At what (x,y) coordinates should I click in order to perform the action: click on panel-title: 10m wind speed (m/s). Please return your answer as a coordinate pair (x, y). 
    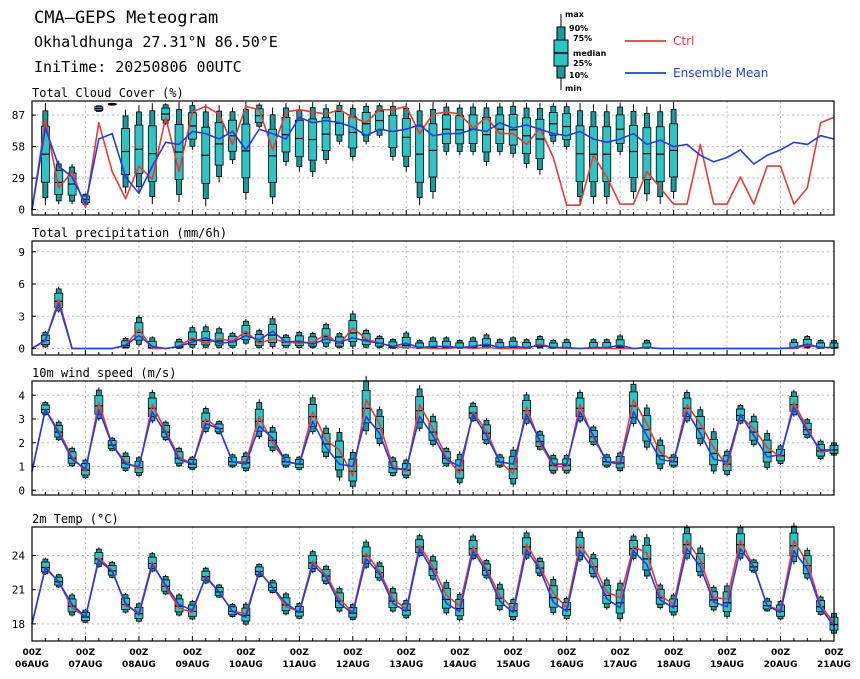
    Looking at the image, I should click on (104, 373).